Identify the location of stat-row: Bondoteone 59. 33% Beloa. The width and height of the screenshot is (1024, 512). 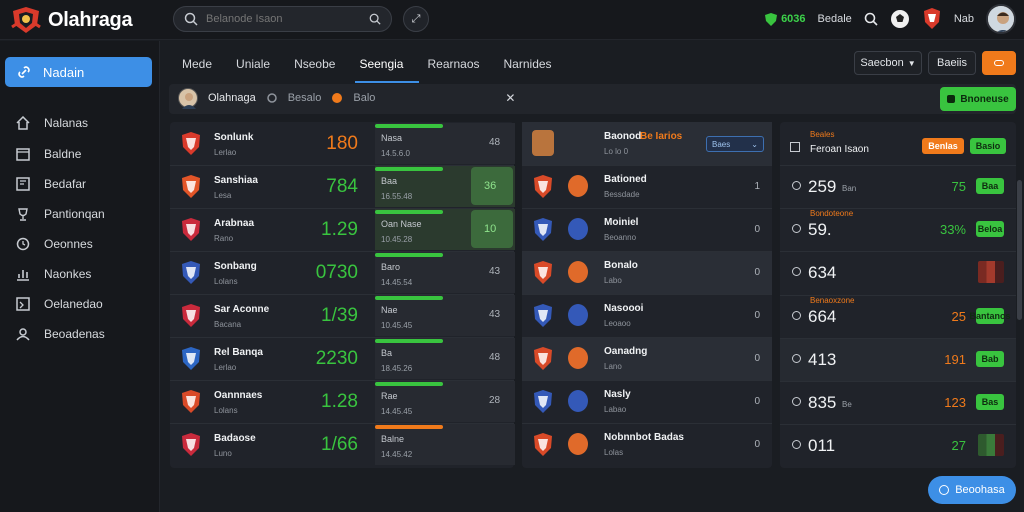
(898, 229).